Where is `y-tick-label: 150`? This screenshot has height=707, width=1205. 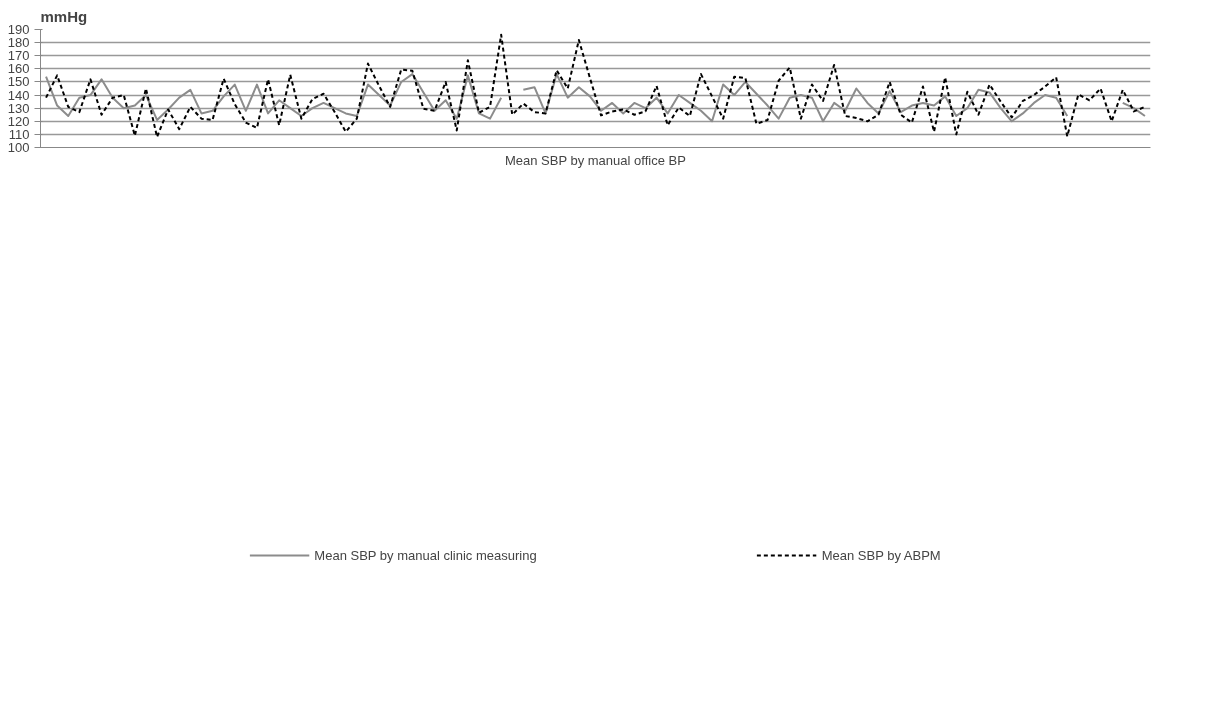 y-tick-label: 150 is located at coordinates (18, 82).